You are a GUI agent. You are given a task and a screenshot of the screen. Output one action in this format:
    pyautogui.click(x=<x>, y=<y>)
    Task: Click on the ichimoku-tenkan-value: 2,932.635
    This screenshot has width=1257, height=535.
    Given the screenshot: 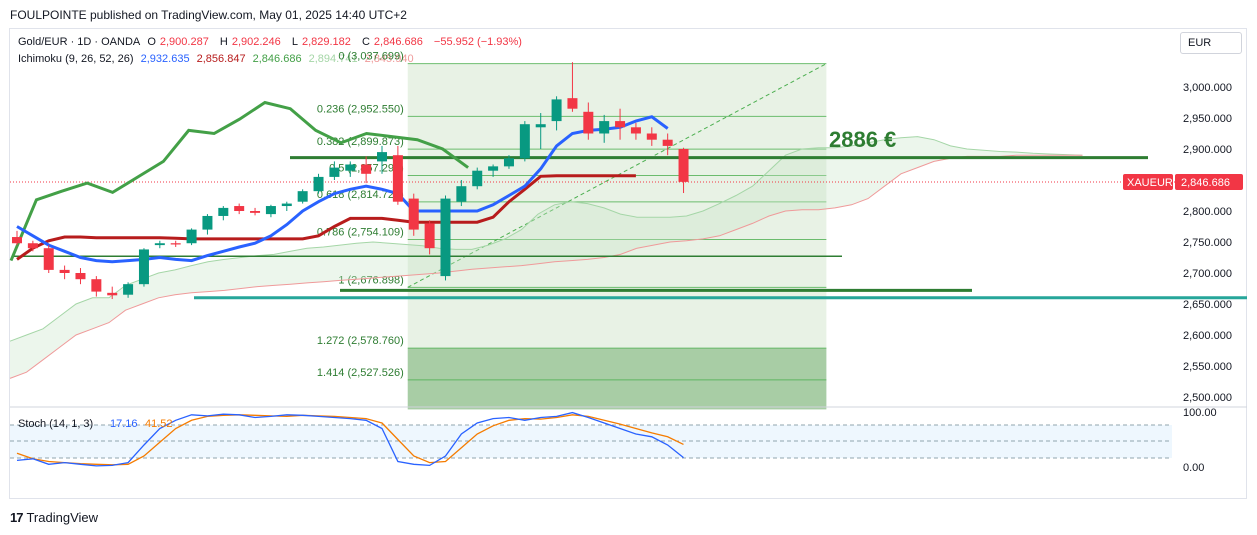 What is the action you would take?
    pyautogui.click(x=165, y=59)
    